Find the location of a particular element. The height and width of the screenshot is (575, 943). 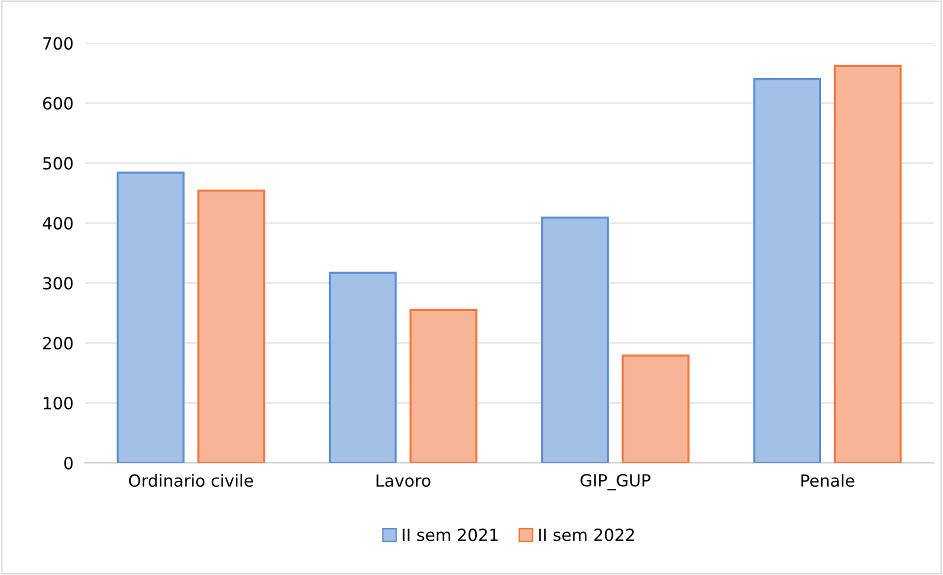

y-tick-label: 600 is located at coordinates (58, 103).